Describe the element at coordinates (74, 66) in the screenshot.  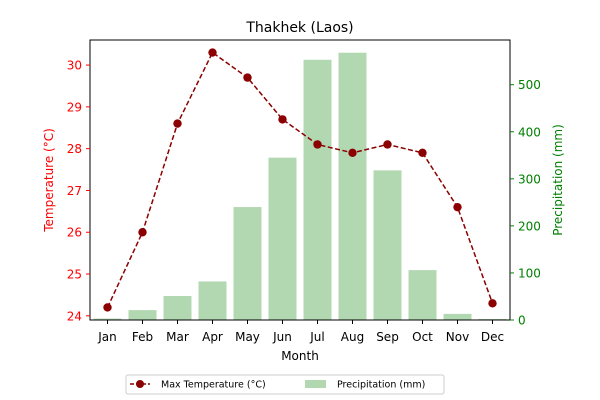
I see `y-left-tick-label: 30` at that location.